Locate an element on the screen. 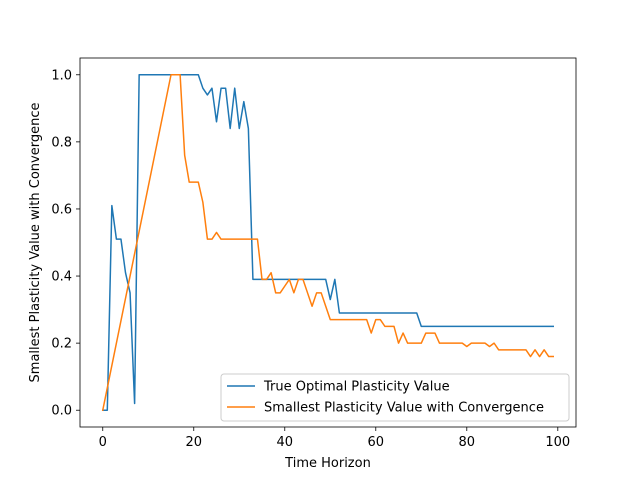  y-axis-ticks: 0.0 0.2 0.4 0.6 0.8 1.0 is located at coordinates (65, 243).